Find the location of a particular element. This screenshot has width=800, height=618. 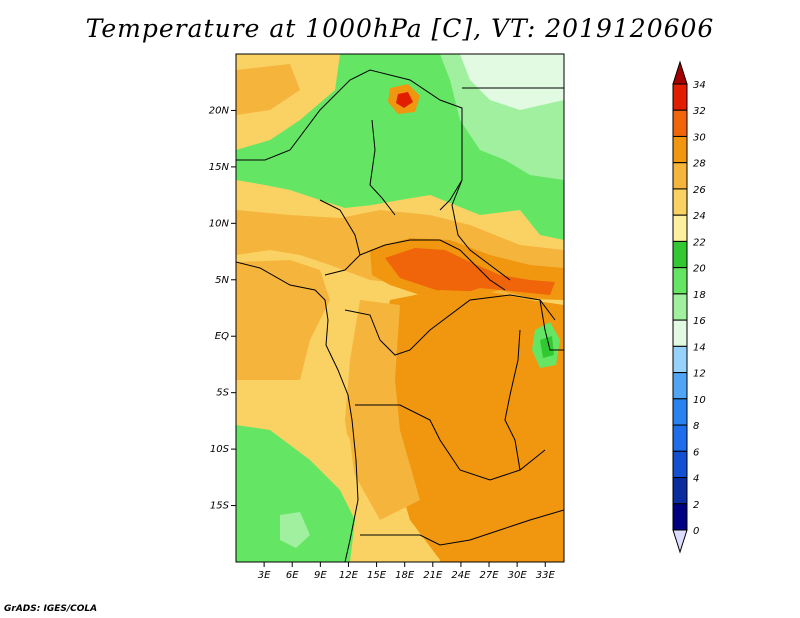

colorbar-label: 4 is located at coordinates (696, 479).